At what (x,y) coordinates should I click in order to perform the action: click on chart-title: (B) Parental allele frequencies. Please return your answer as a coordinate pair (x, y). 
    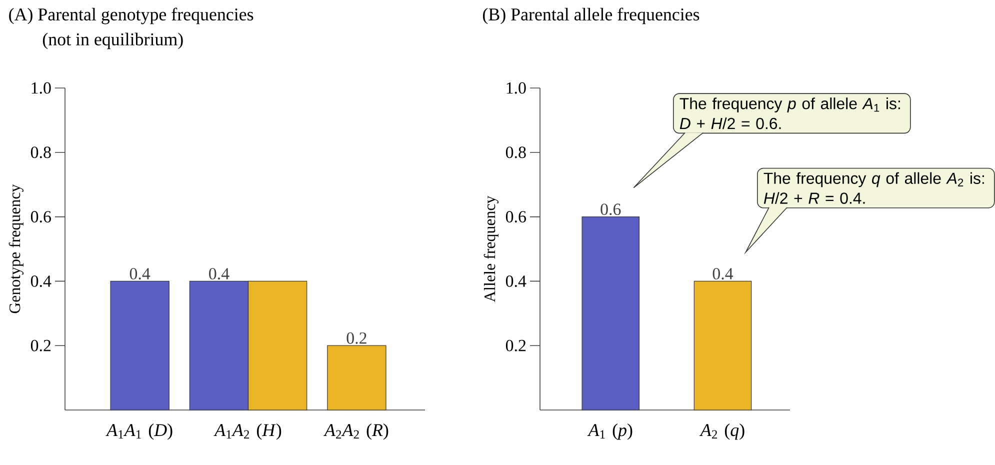
    Looking at the image, I should click on (591, 16).